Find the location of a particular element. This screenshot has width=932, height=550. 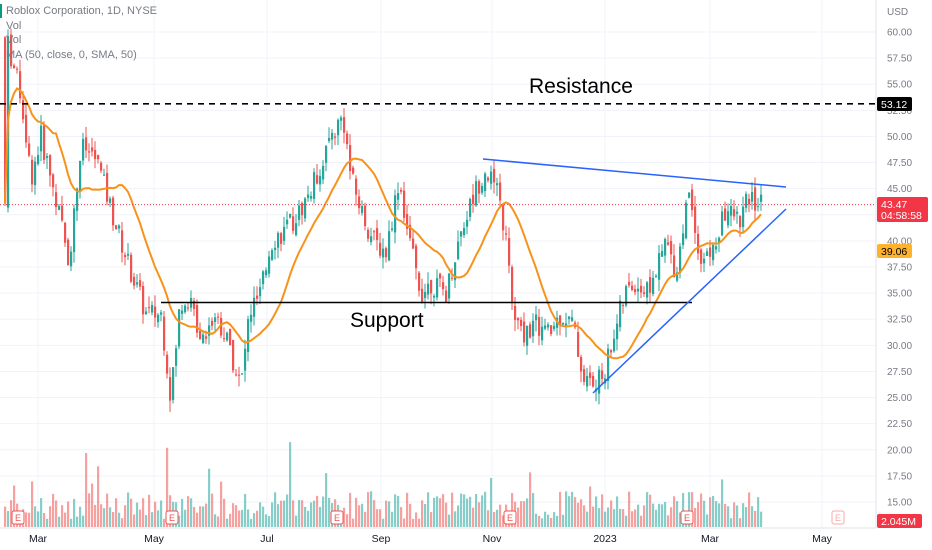

symbol-title: Roblox Corporation, 1D, NYSE is located at coordinates (82, 11).